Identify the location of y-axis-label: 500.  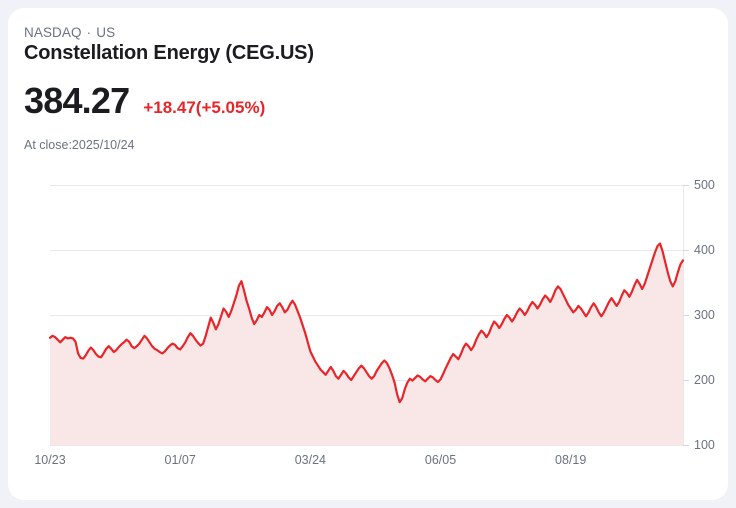
(704, 185).